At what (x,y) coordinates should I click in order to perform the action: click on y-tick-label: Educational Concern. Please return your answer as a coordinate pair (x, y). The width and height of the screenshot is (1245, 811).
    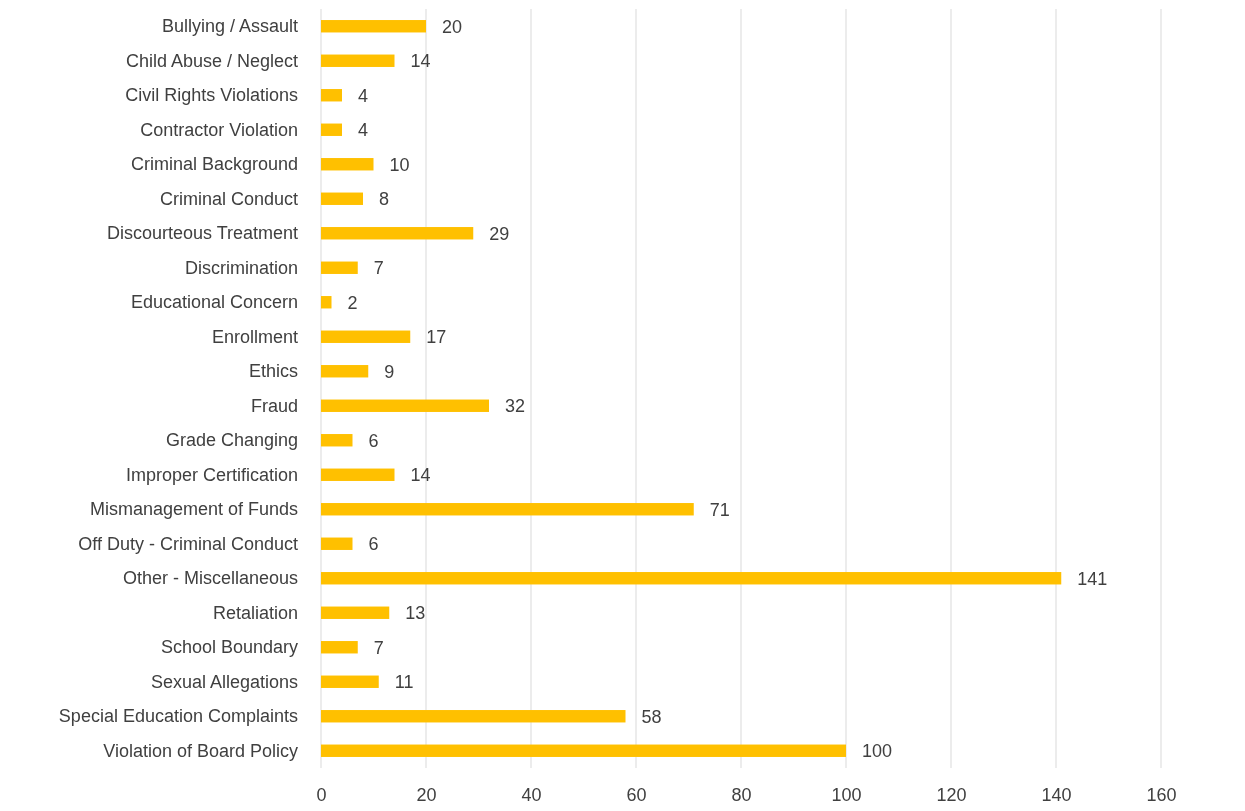
    Looking at the image, I should click on (214, 302).